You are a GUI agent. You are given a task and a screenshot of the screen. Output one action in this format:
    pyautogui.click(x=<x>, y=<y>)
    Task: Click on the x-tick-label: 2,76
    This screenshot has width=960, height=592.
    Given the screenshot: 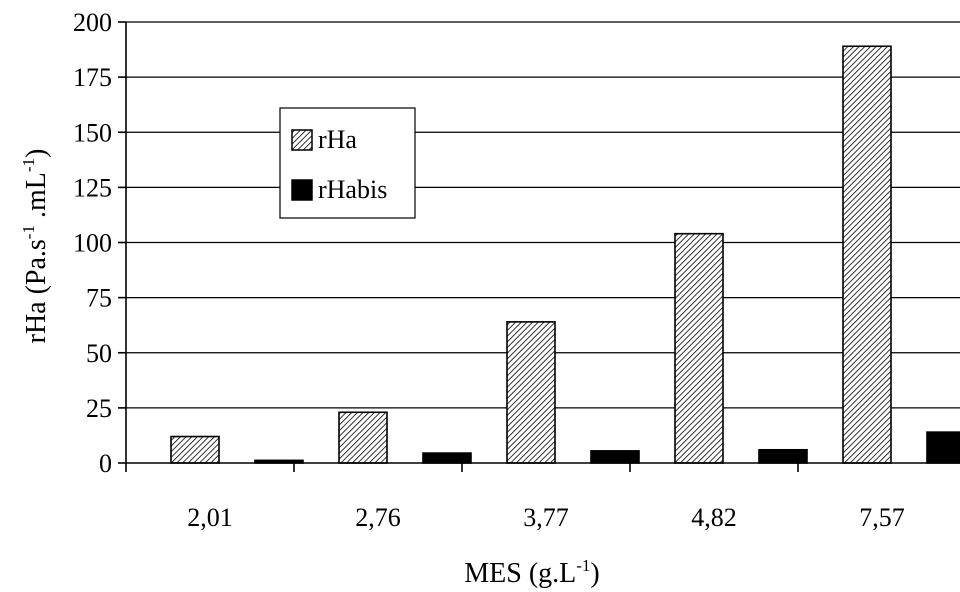 What is the action you would take?
    pyautogui.click(x=378, y=517)
    